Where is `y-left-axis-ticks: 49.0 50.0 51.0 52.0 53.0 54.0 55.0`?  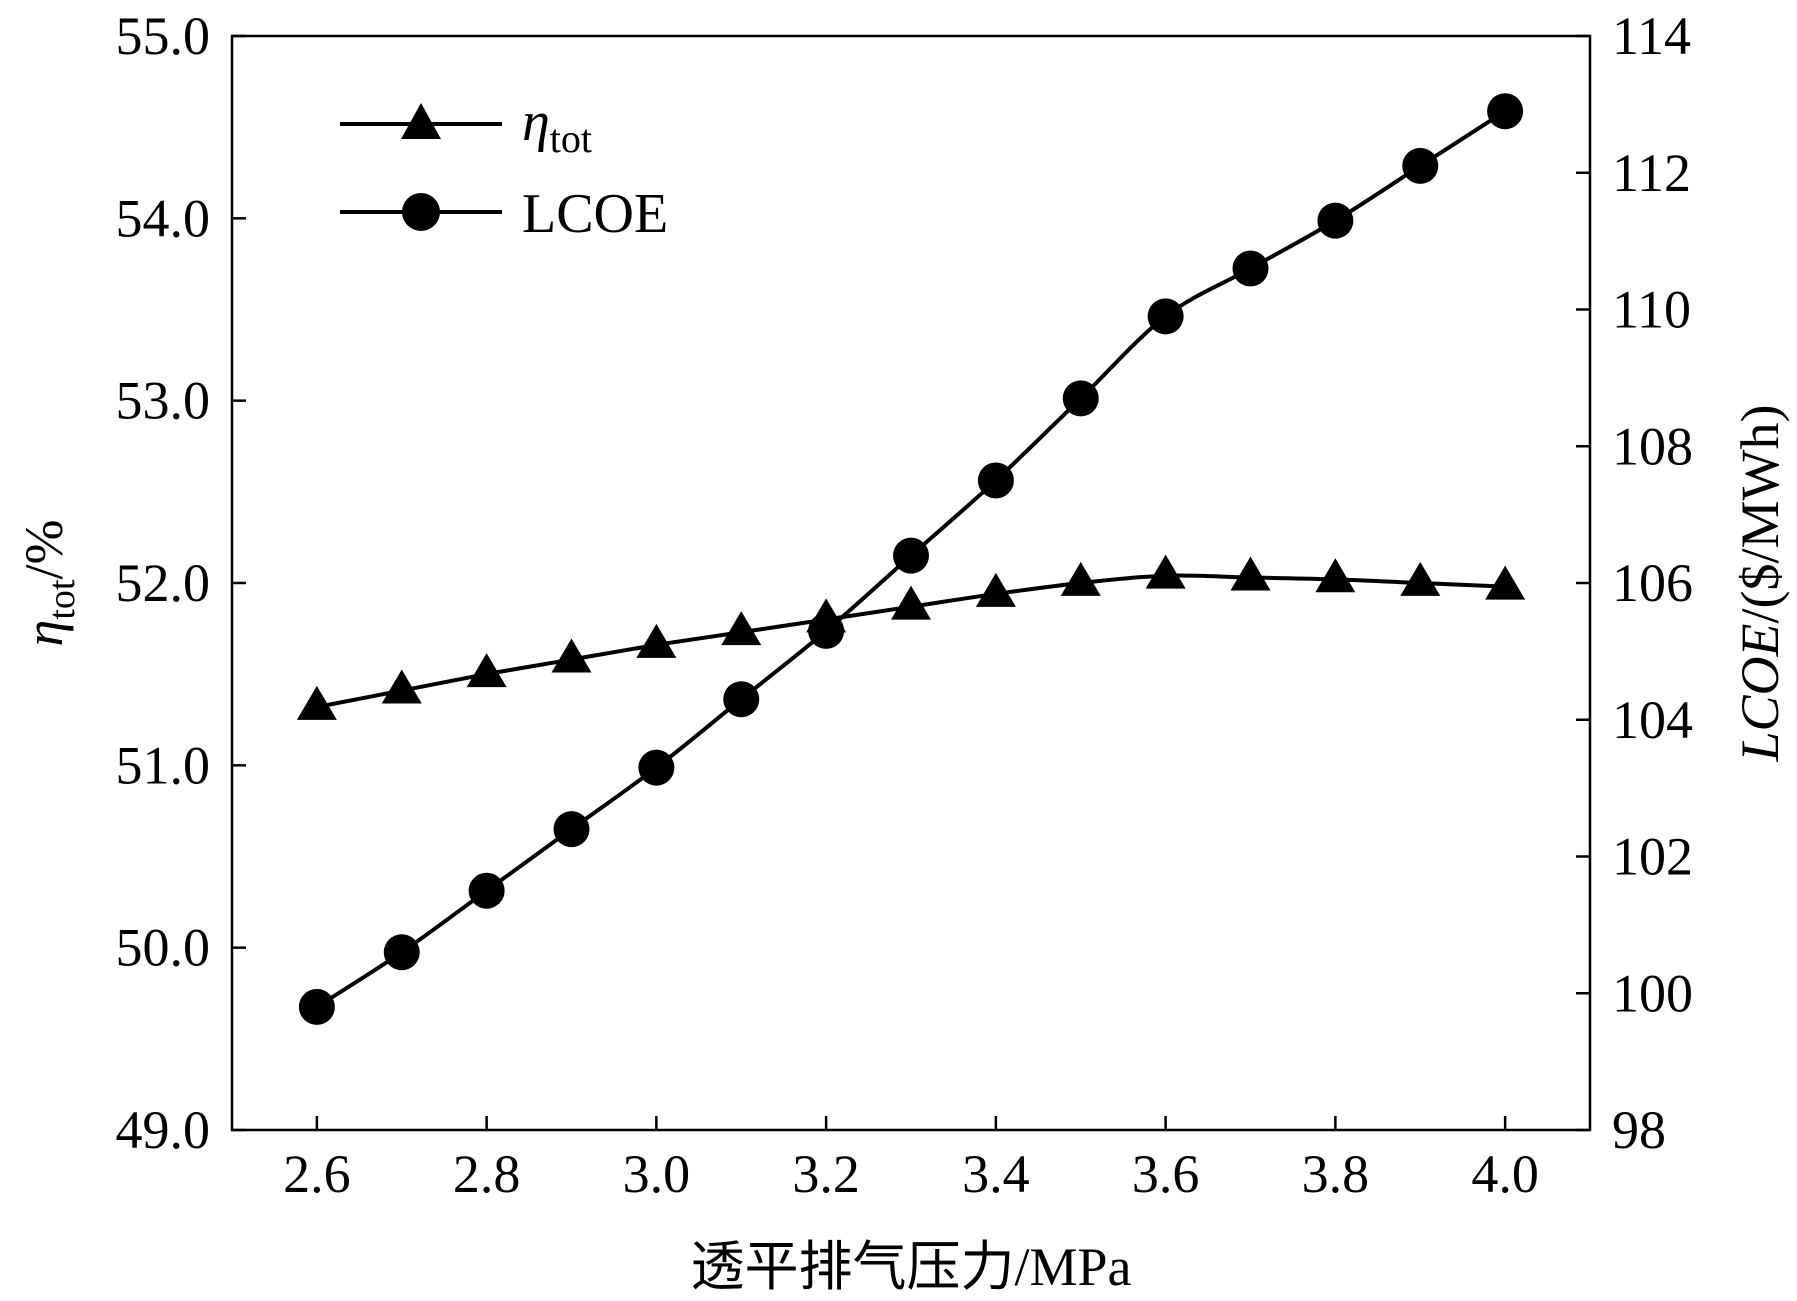
y-left-axis-ticks: 49.0 50.0 51.0 52.0 53.0 54.0 55.0 is located at coordinates (181, 583).